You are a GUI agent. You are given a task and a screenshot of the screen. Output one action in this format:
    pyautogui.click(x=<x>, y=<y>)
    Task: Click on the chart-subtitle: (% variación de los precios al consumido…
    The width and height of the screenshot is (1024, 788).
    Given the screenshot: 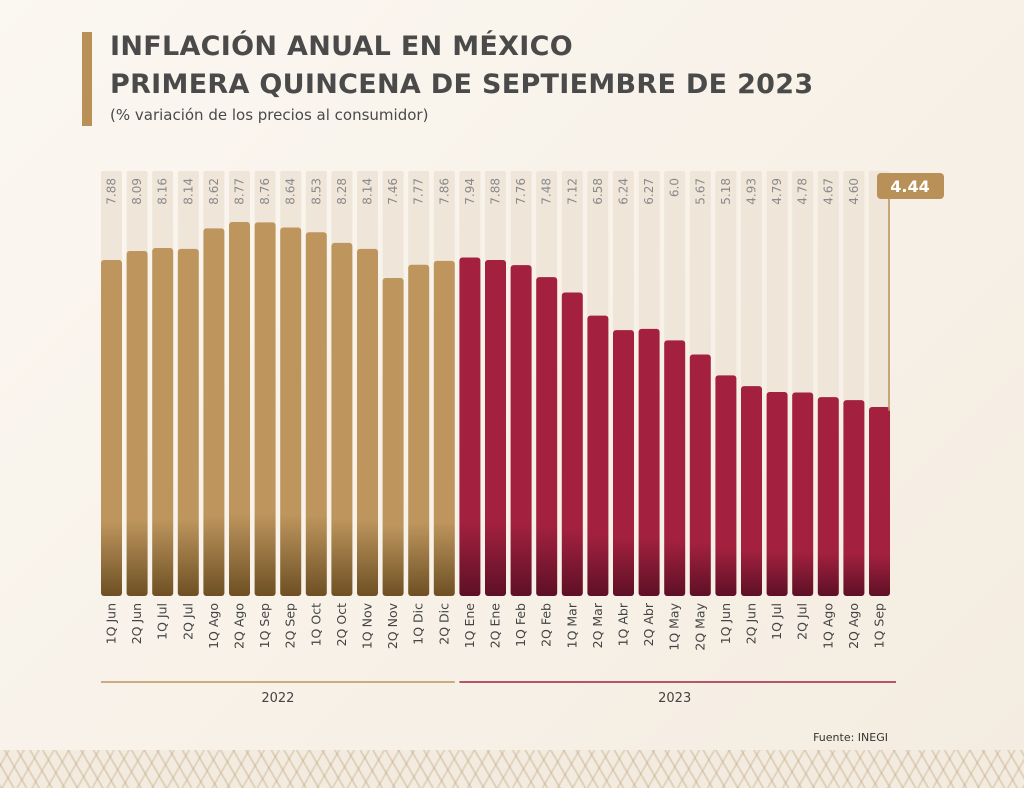 What is the action you would take?
    pyautogui.click(x=269, y=115)
    